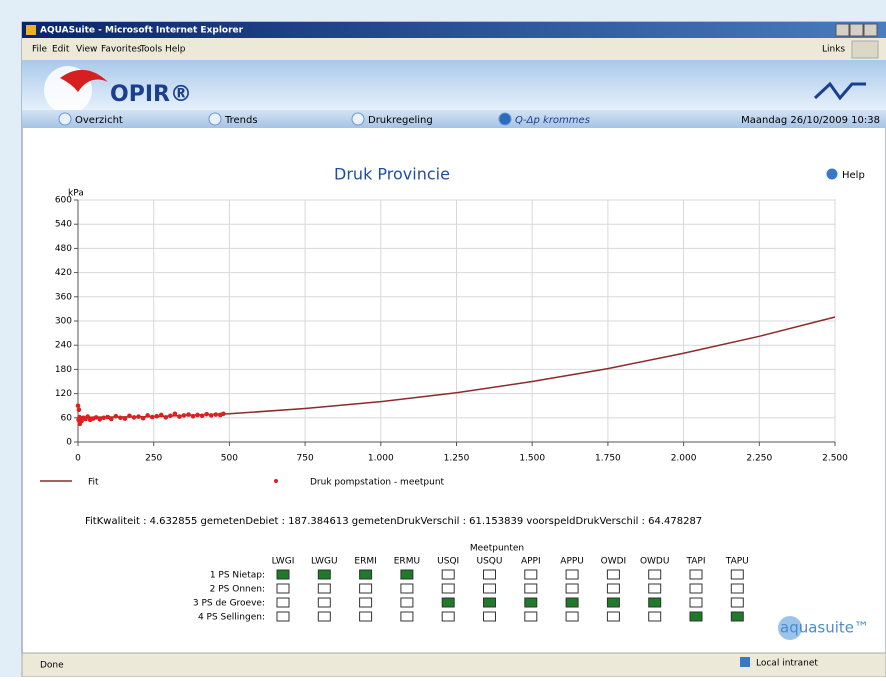  What do you see at coordinates (151, 94) in the screenshot?
I see `logo-text: OPIR®` at bounding box center [151, 94].